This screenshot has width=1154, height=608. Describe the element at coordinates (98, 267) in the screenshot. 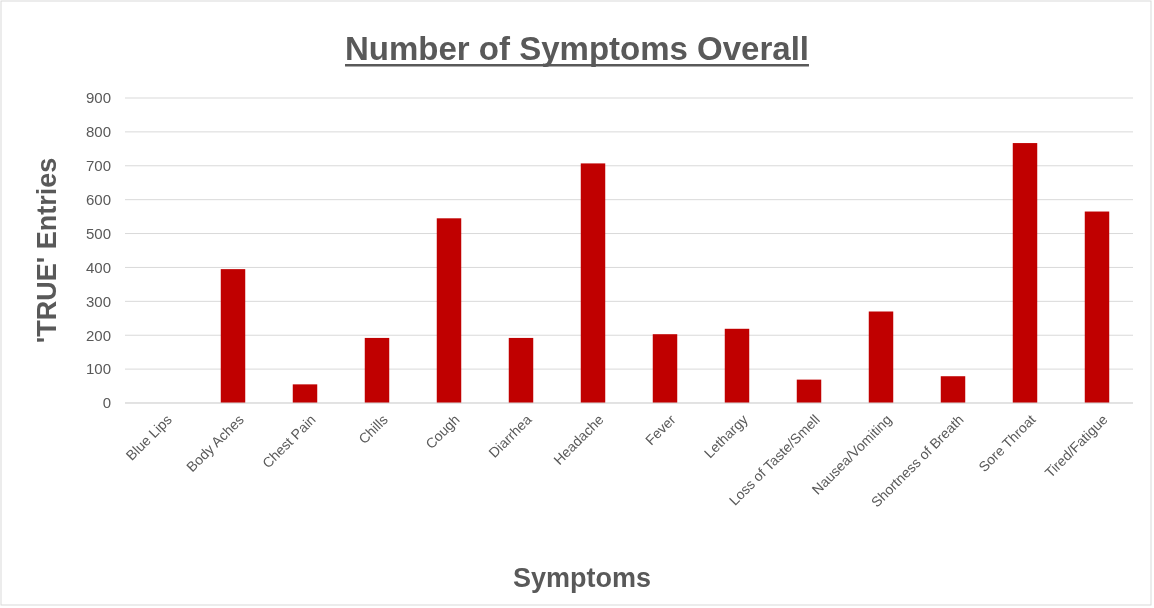

I see `y-tick-label: 400` at that location.